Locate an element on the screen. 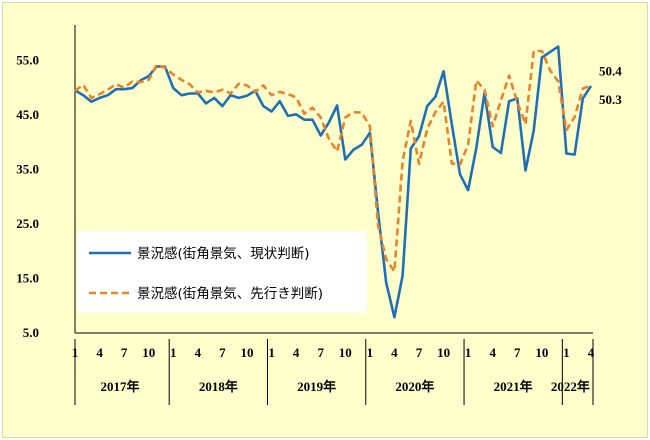  year-label: 2020年 is located at coordinates (414, 386).